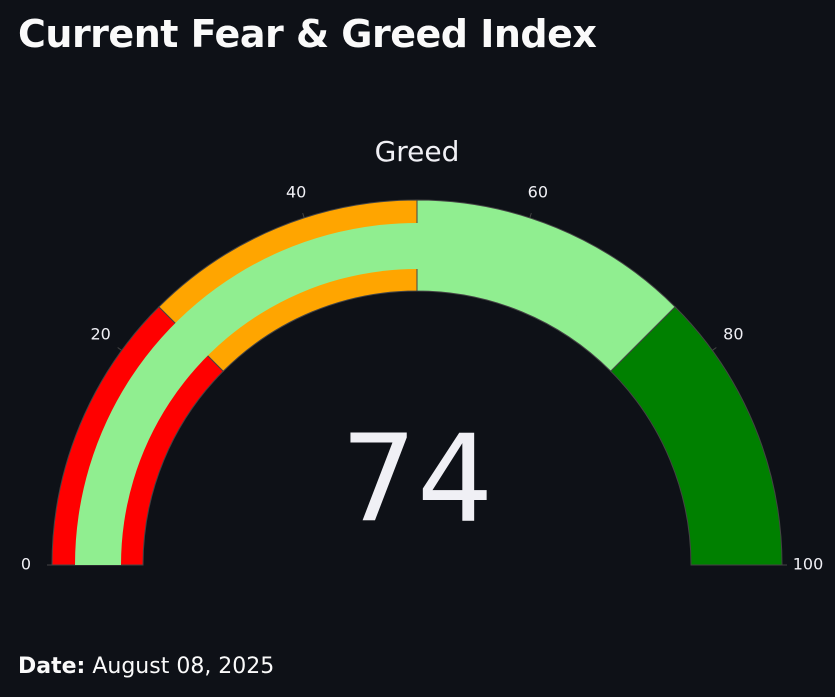  What do you see at coordinates (296, 192) in the screenshot?
I see `tick-label: 40` at bounding box center [296, 192].